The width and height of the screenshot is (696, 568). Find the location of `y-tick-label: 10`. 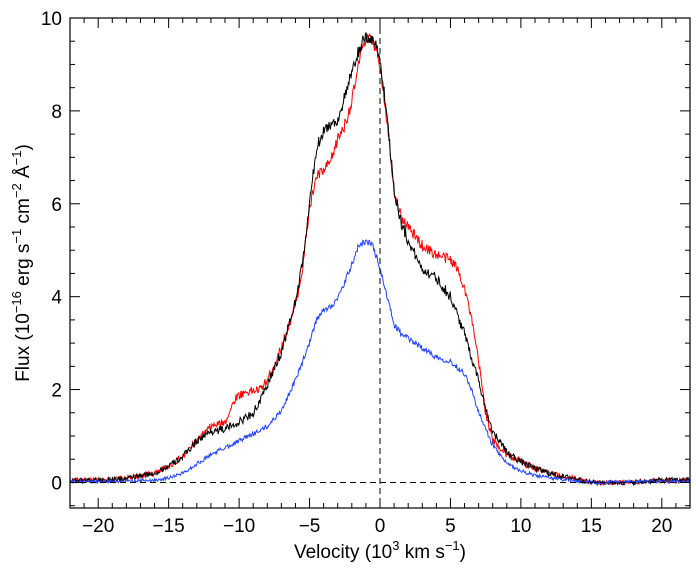

y-tick-label: 10 is located at coordinates (51, 19).